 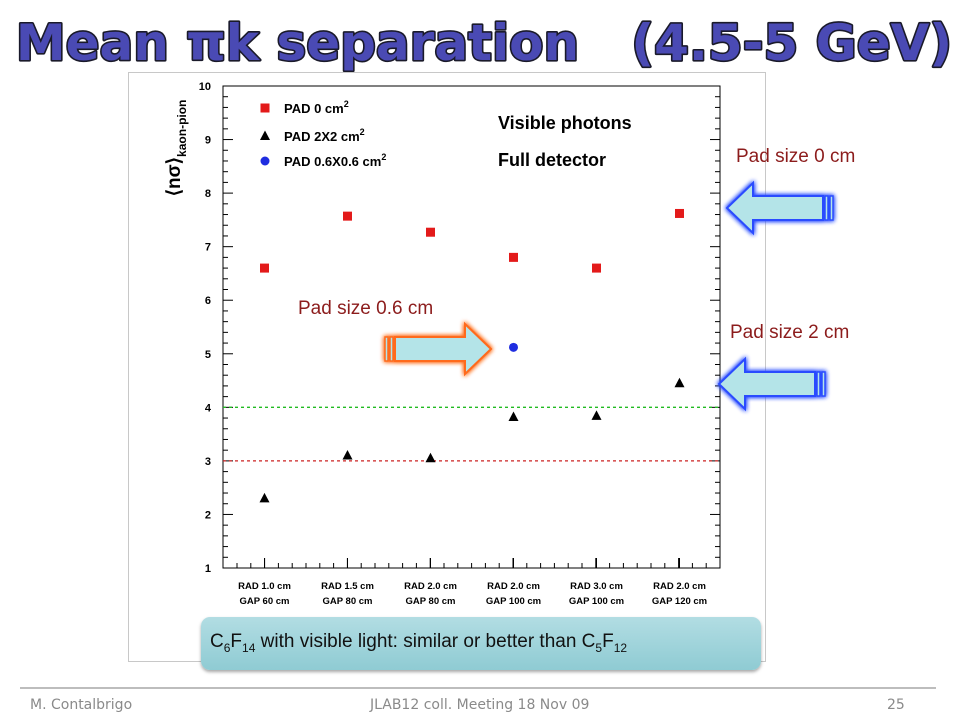 What do you see at coordinates (208, 194) in the screenshot?
I see `y-tick-label: 8` at bounding box center [208, 194].